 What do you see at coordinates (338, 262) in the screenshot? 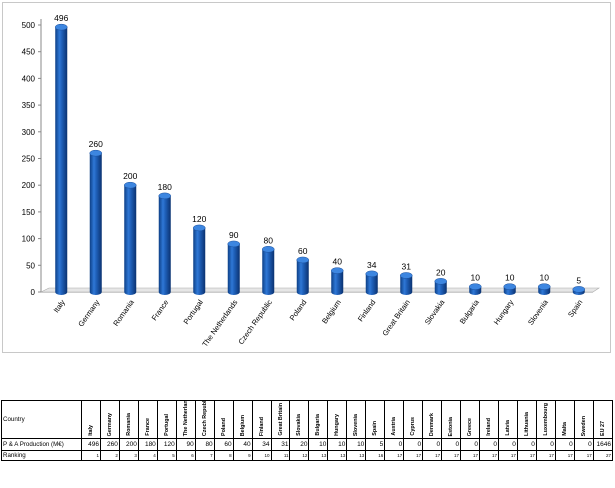
I see `data-label: 40` at bounding box center [338, 262].